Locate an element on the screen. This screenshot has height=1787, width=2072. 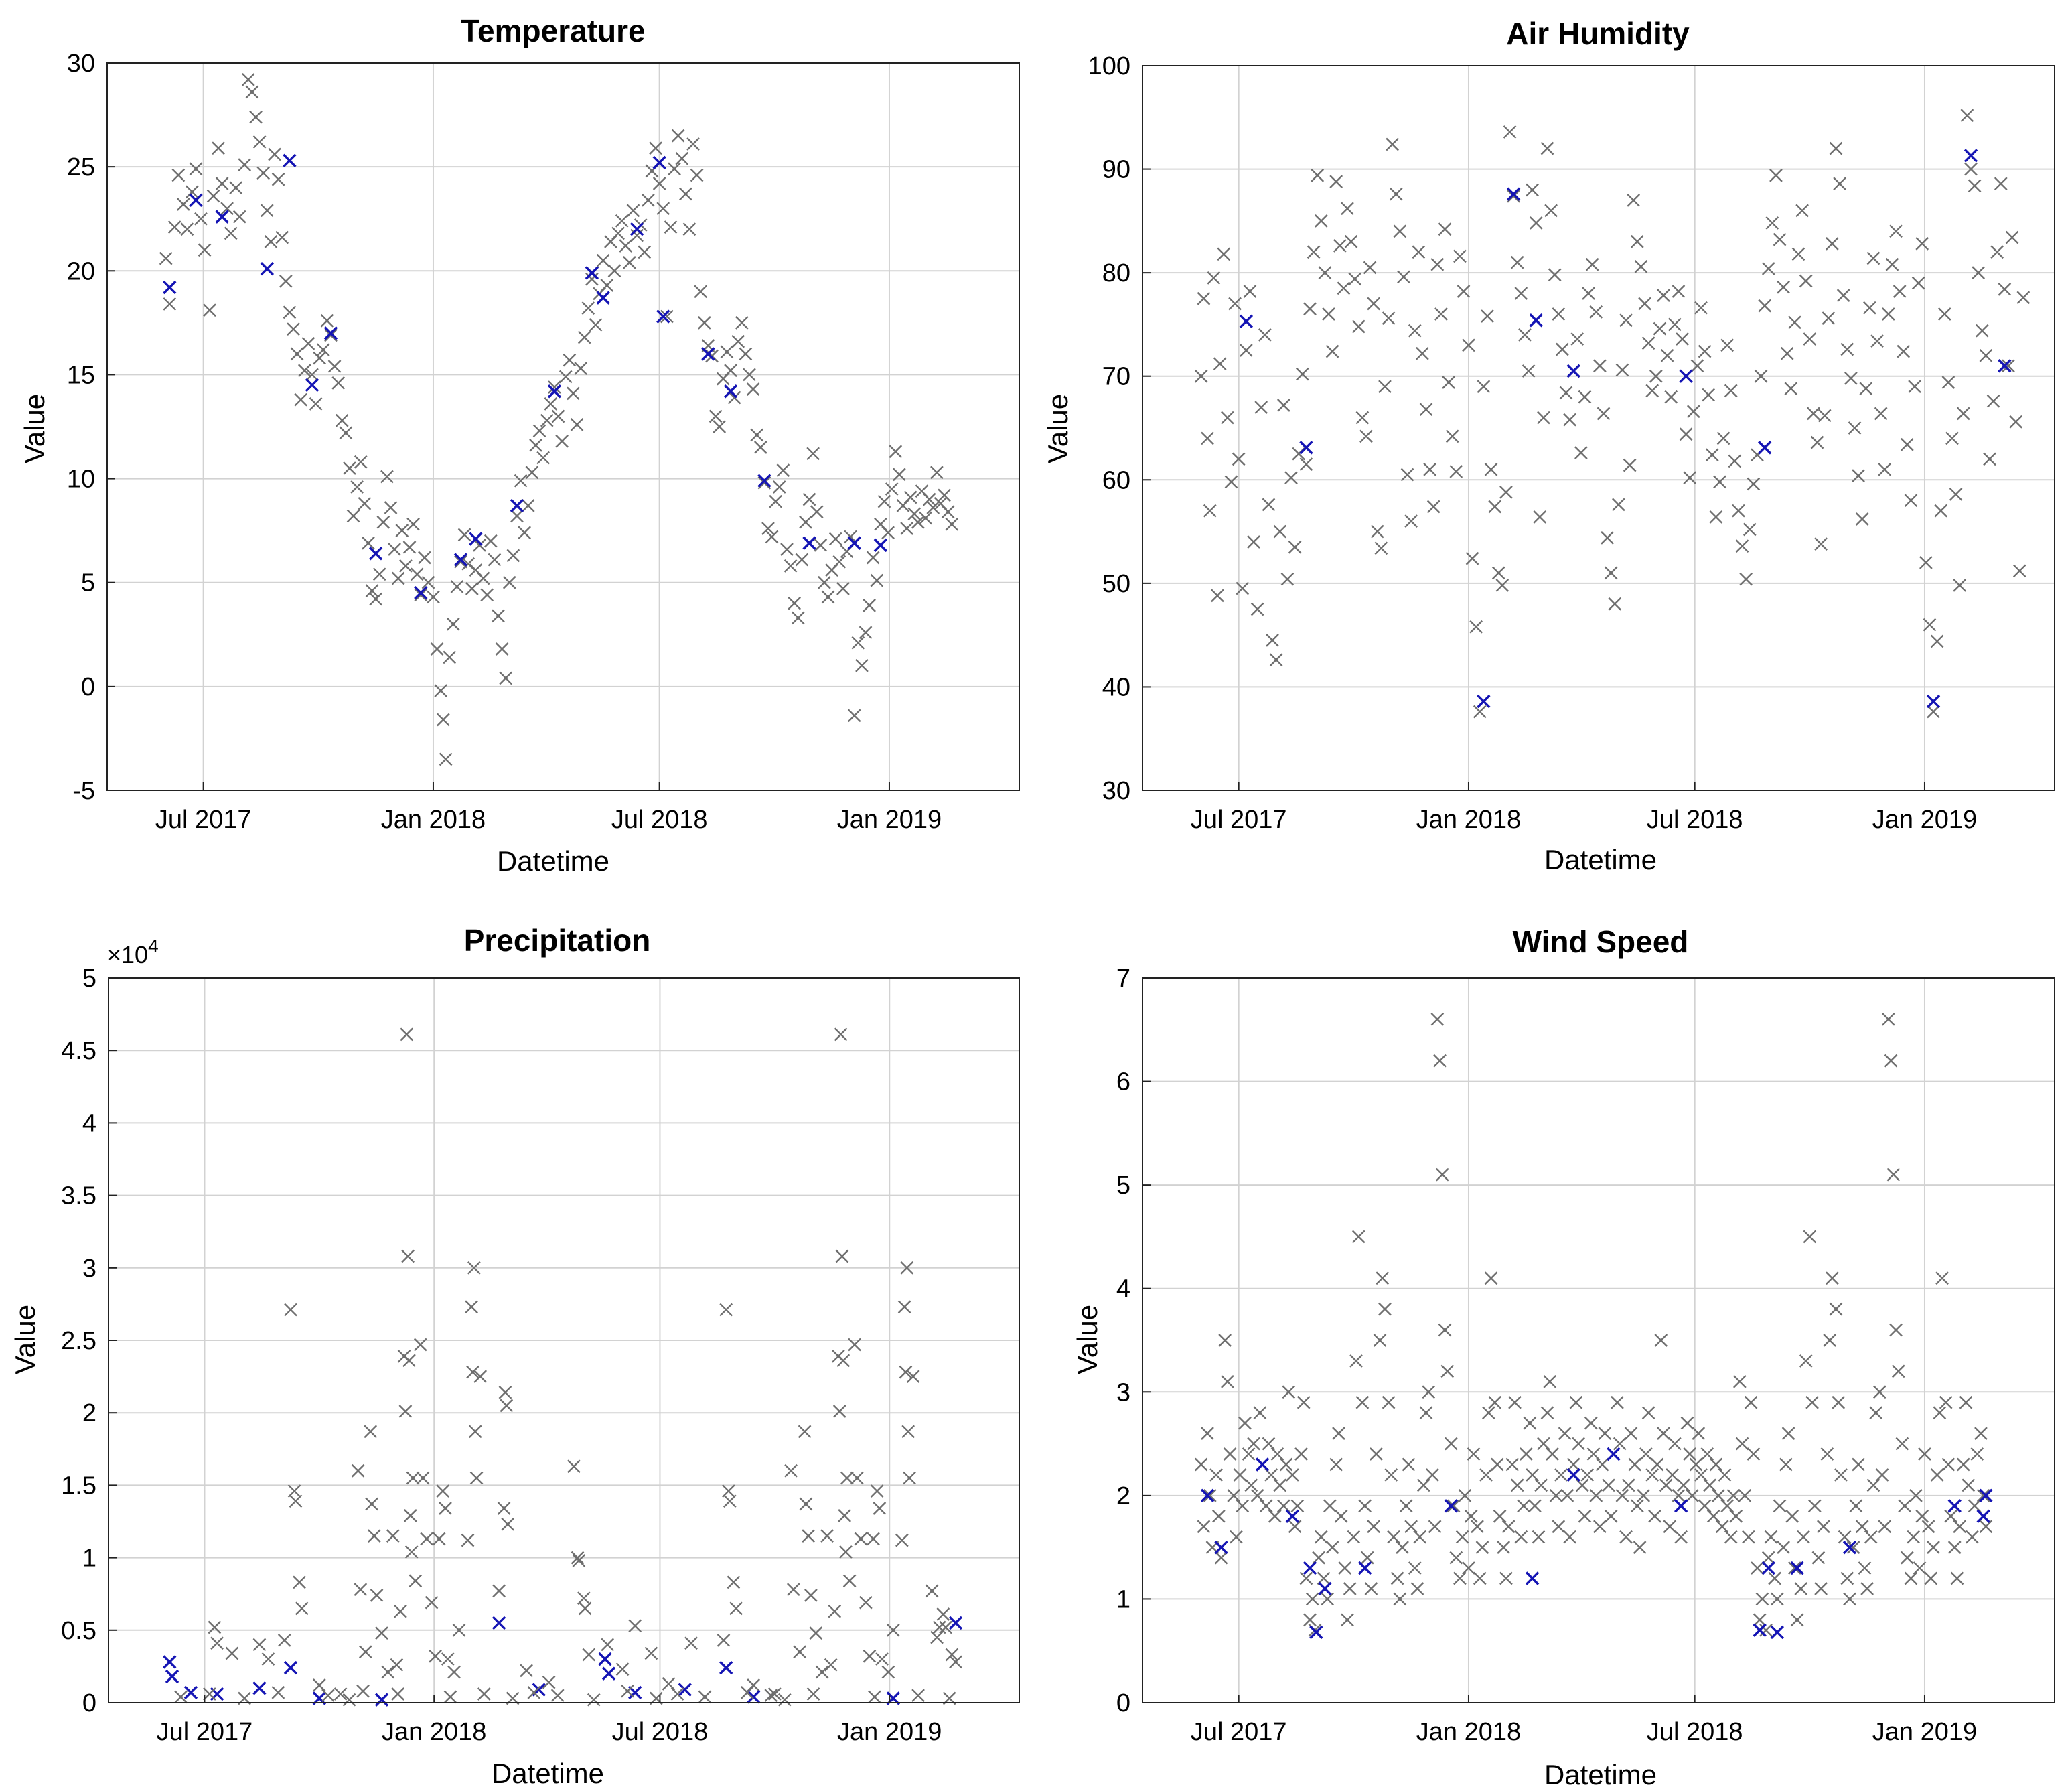
wind-speed-title: Wind Speed is located at coordinates (1601, 941).